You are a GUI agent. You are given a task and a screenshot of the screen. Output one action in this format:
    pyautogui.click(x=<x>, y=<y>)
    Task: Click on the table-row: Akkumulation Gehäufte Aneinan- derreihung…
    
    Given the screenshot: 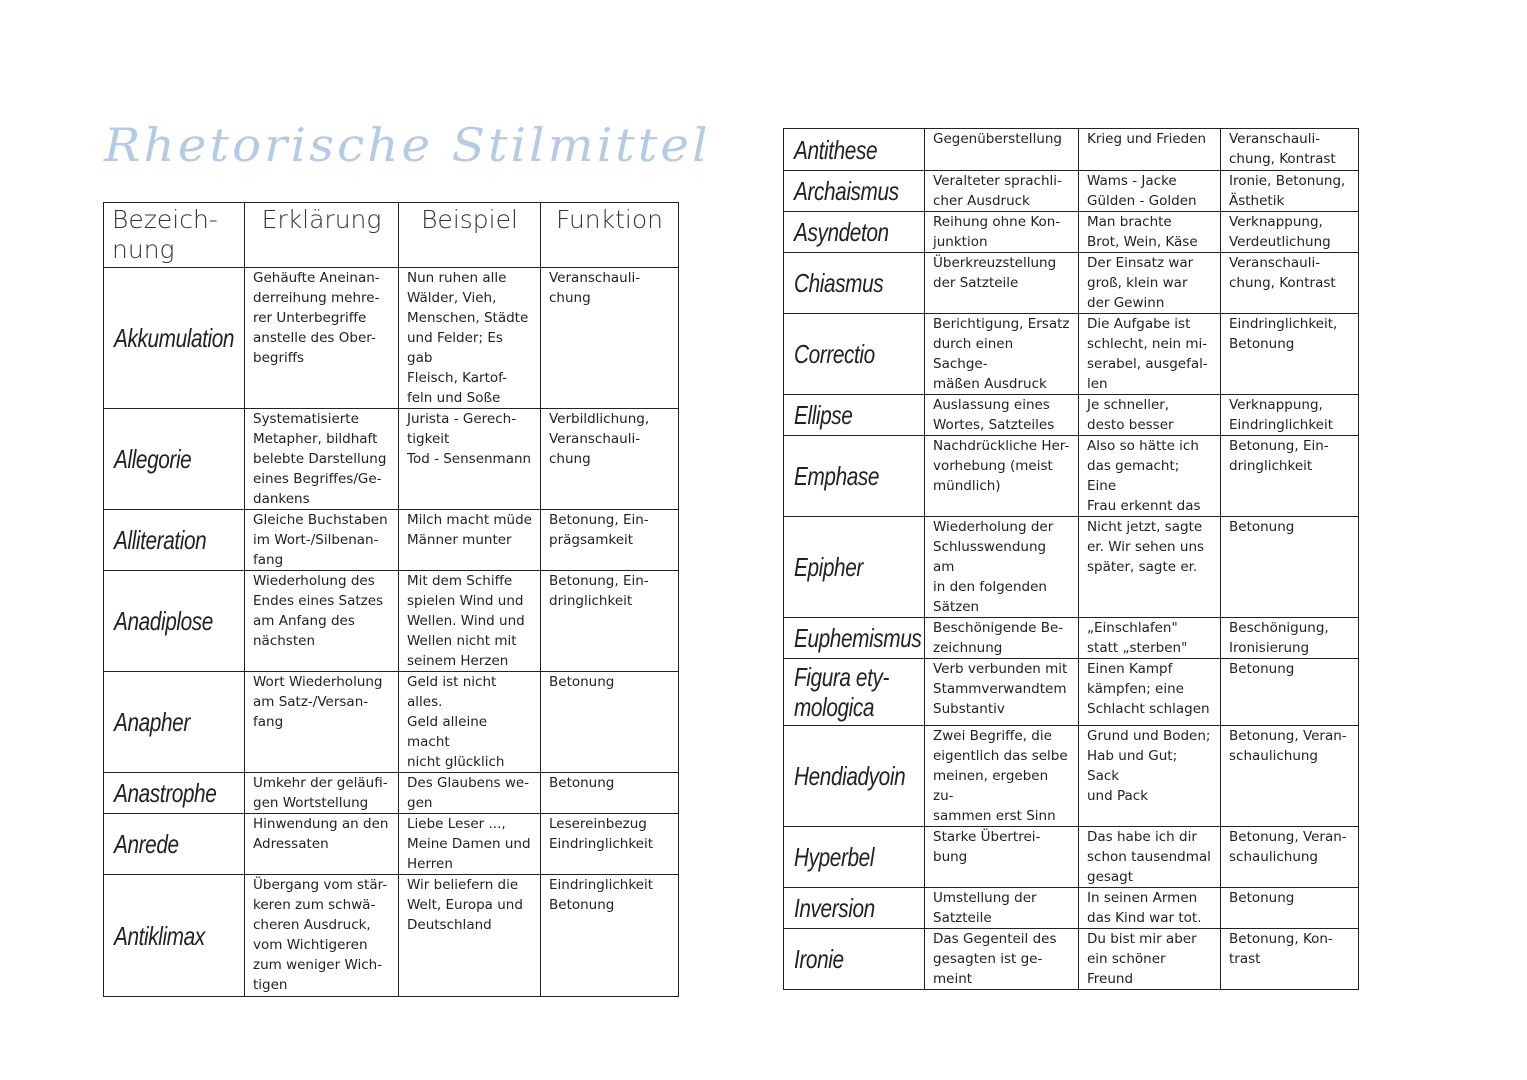 What is the action you would take?
    pyautogui.click(x=391, y=338)
    